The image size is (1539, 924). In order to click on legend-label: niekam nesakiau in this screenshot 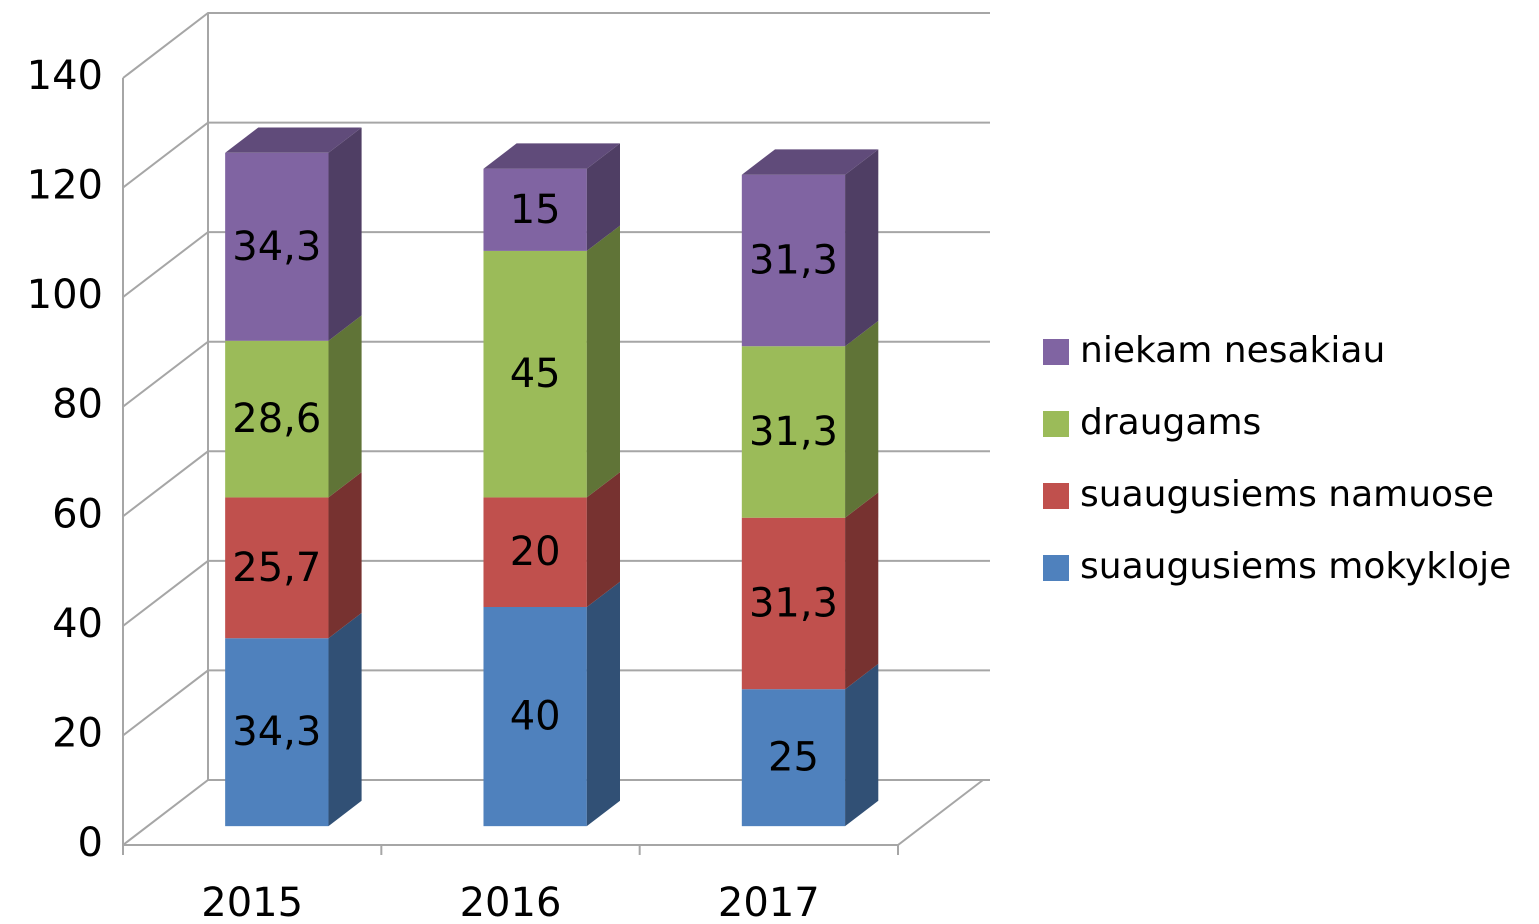, I will do `click(1232, 350)`.